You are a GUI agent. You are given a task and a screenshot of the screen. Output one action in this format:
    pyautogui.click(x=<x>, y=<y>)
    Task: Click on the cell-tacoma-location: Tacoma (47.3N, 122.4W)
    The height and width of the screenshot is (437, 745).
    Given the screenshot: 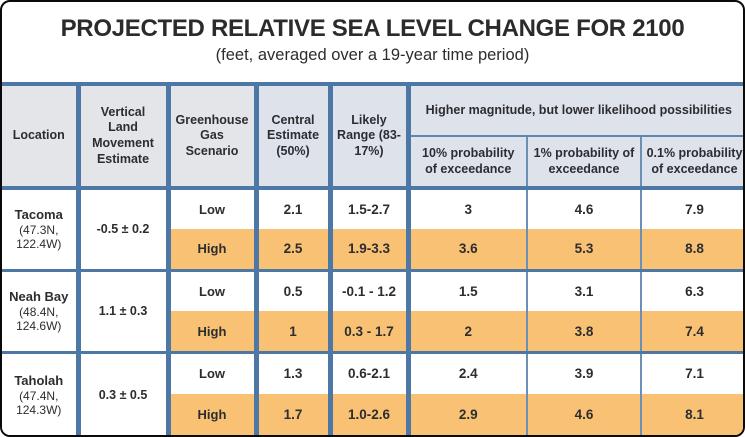 What is the action you would take?
    pyautogui.click(x=40, y=229)
    